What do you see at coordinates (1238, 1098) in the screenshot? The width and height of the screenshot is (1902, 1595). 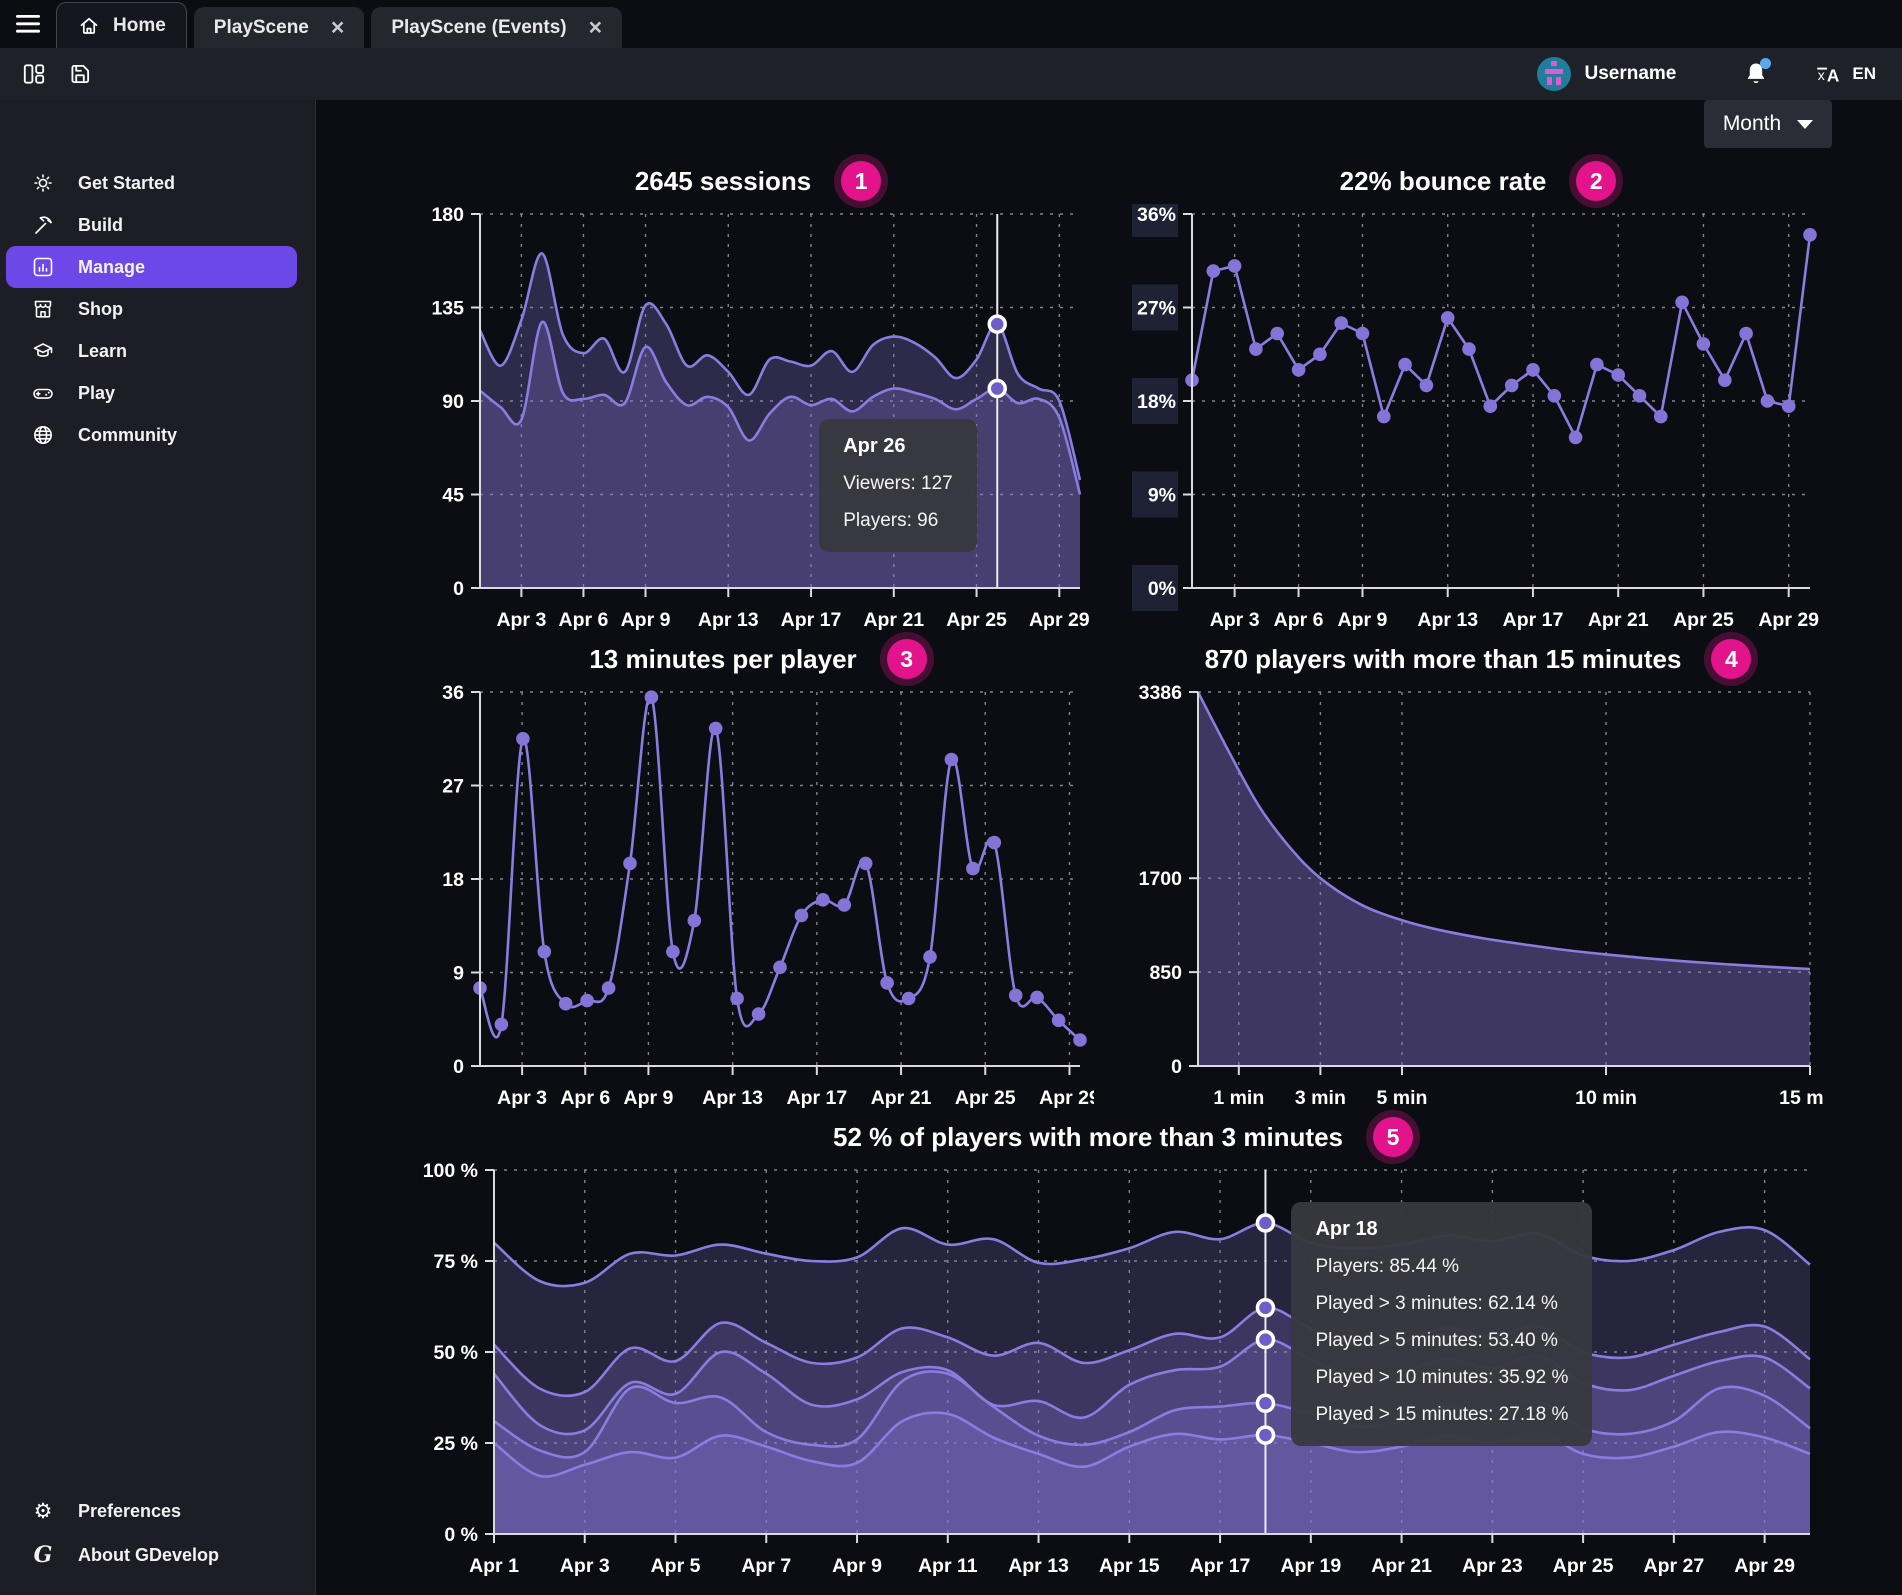 I see `svg-text: 1 min` at bounding box center [1238, 1098].